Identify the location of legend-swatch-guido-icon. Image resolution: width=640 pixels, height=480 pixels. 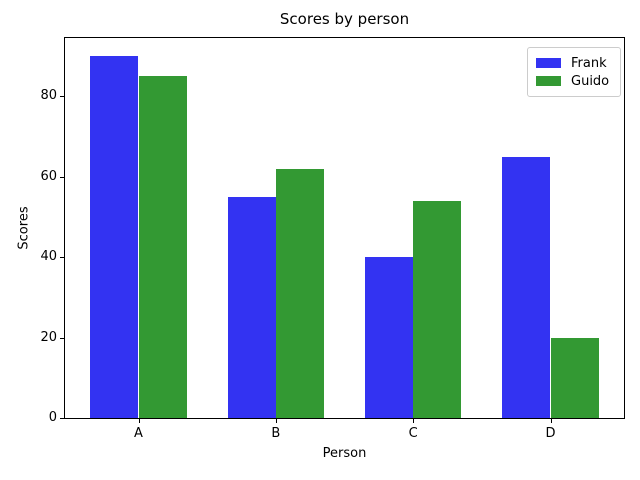
(548, 81).